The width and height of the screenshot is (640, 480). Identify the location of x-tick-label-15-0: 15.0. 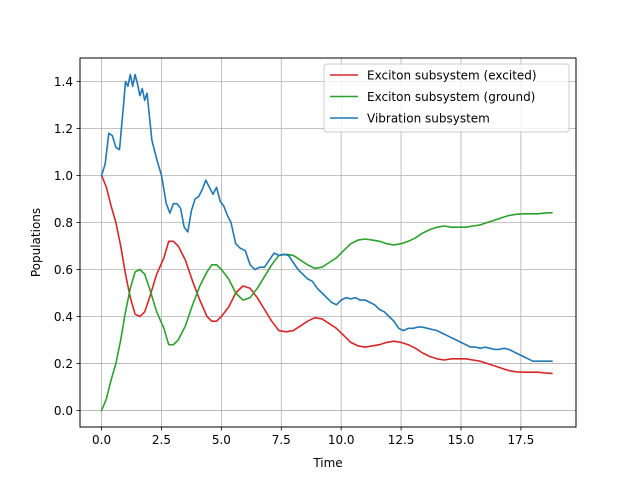
(461, 440).